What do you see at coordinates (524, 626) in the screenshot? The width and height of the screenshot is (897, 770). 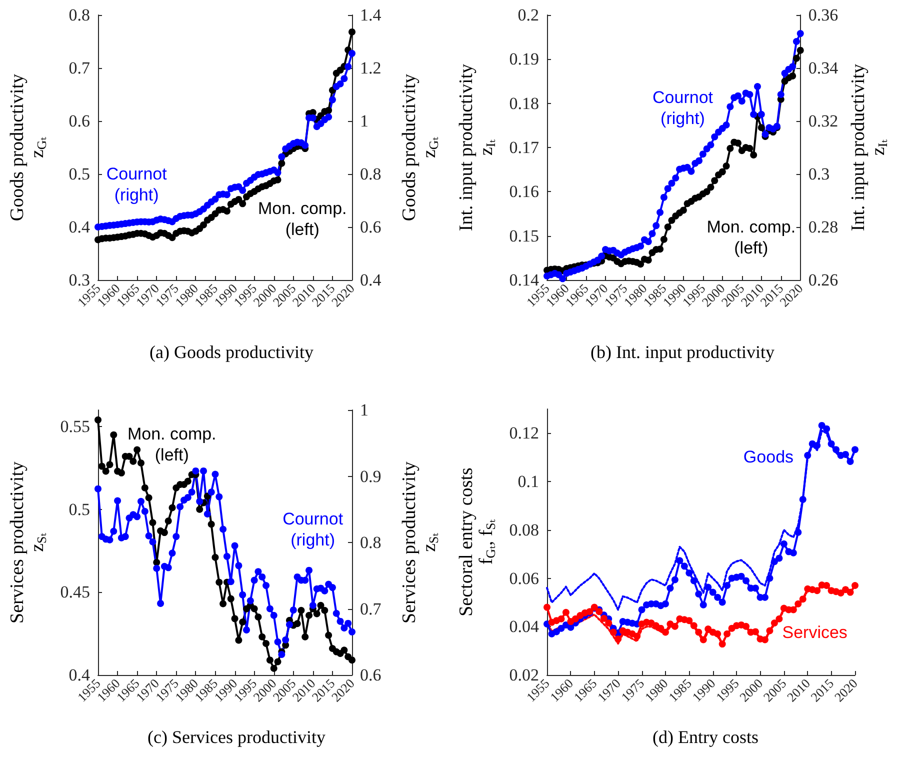 I see `y-tick-label: 0.04` at bounding box center [524, 626].